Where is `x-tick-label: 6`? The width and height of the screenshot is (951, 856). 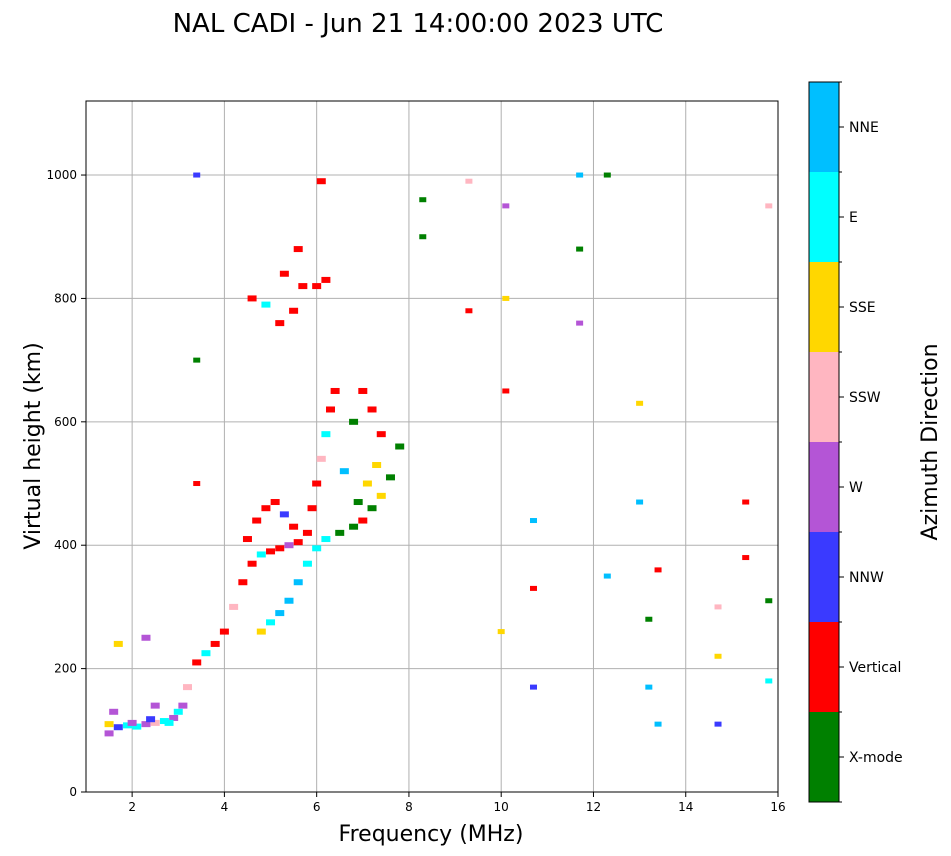
x-tick-label: 6 is located at coordinates (317, 807).